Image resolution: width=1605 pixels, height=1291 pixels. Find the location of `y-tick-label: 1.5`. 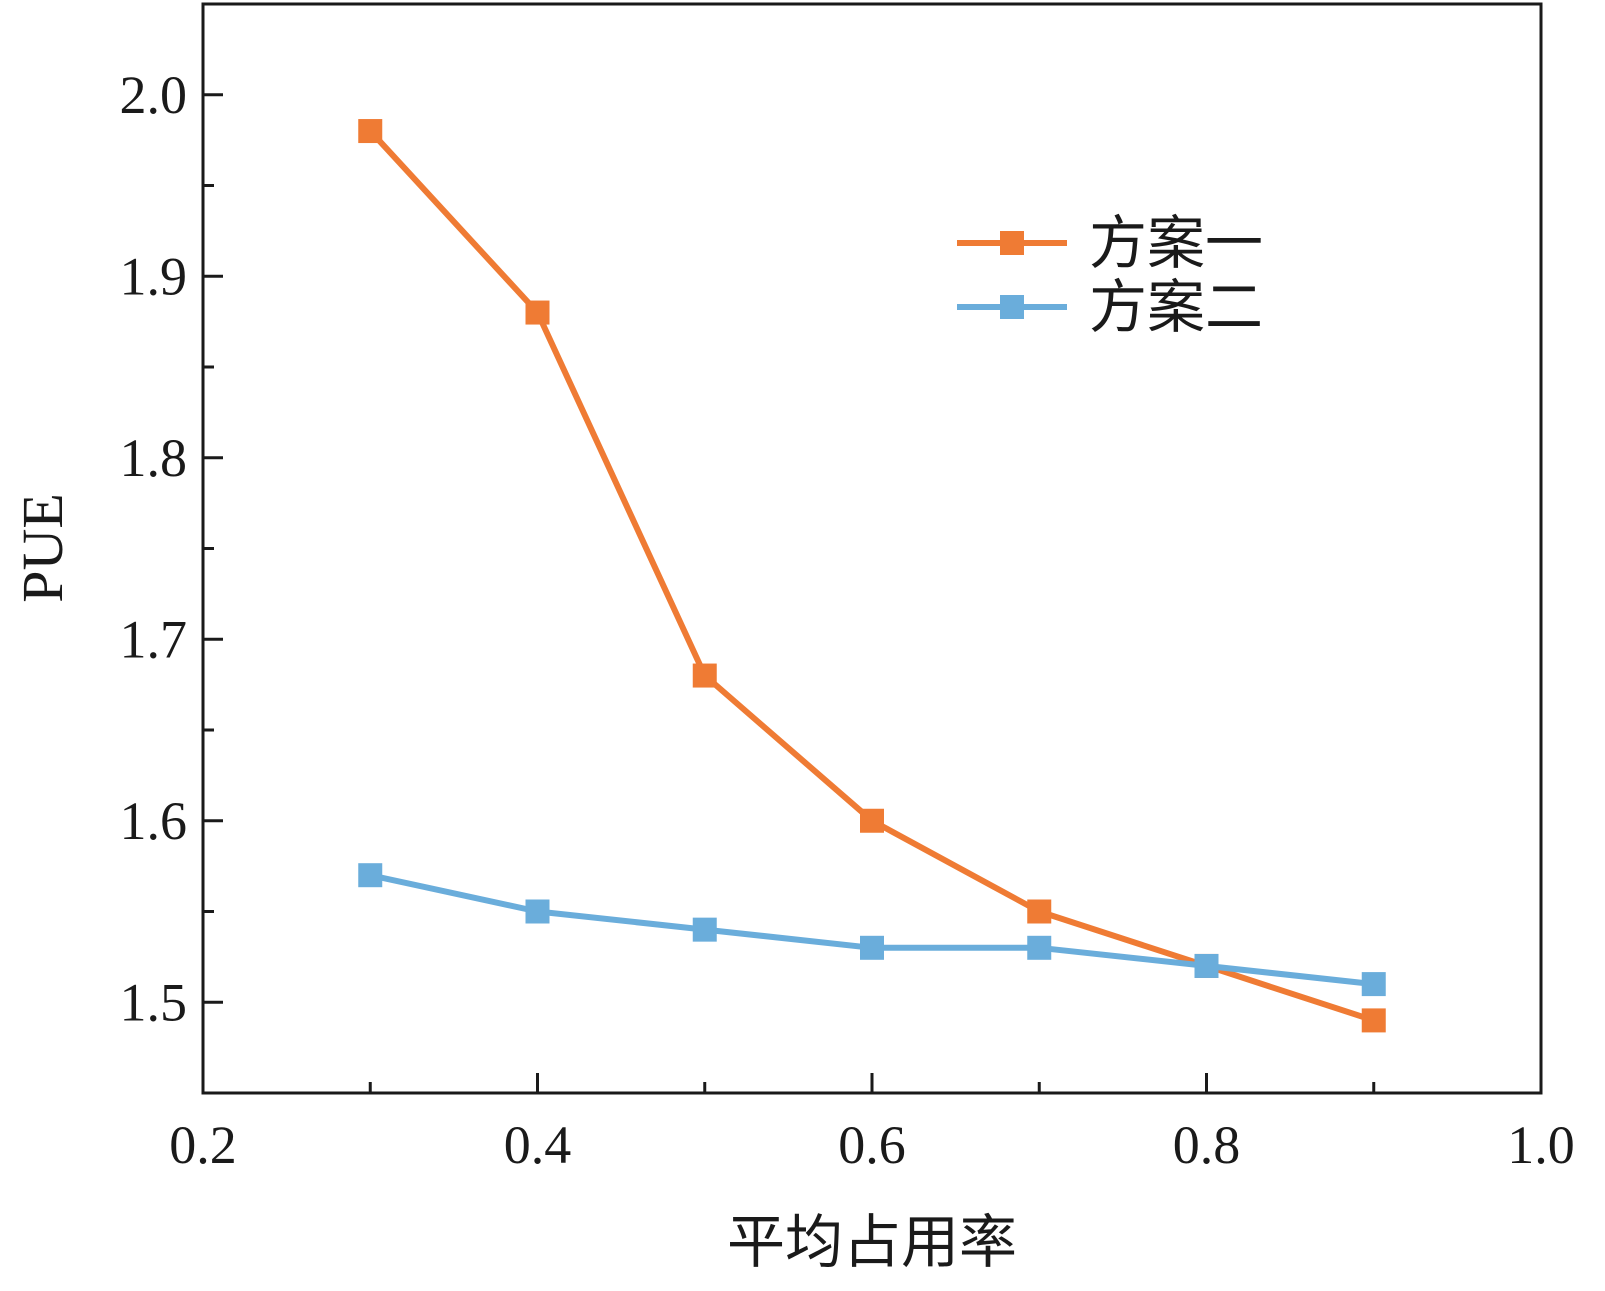

y-tick-label: 1.5 is located at coordinates (154, 1002).